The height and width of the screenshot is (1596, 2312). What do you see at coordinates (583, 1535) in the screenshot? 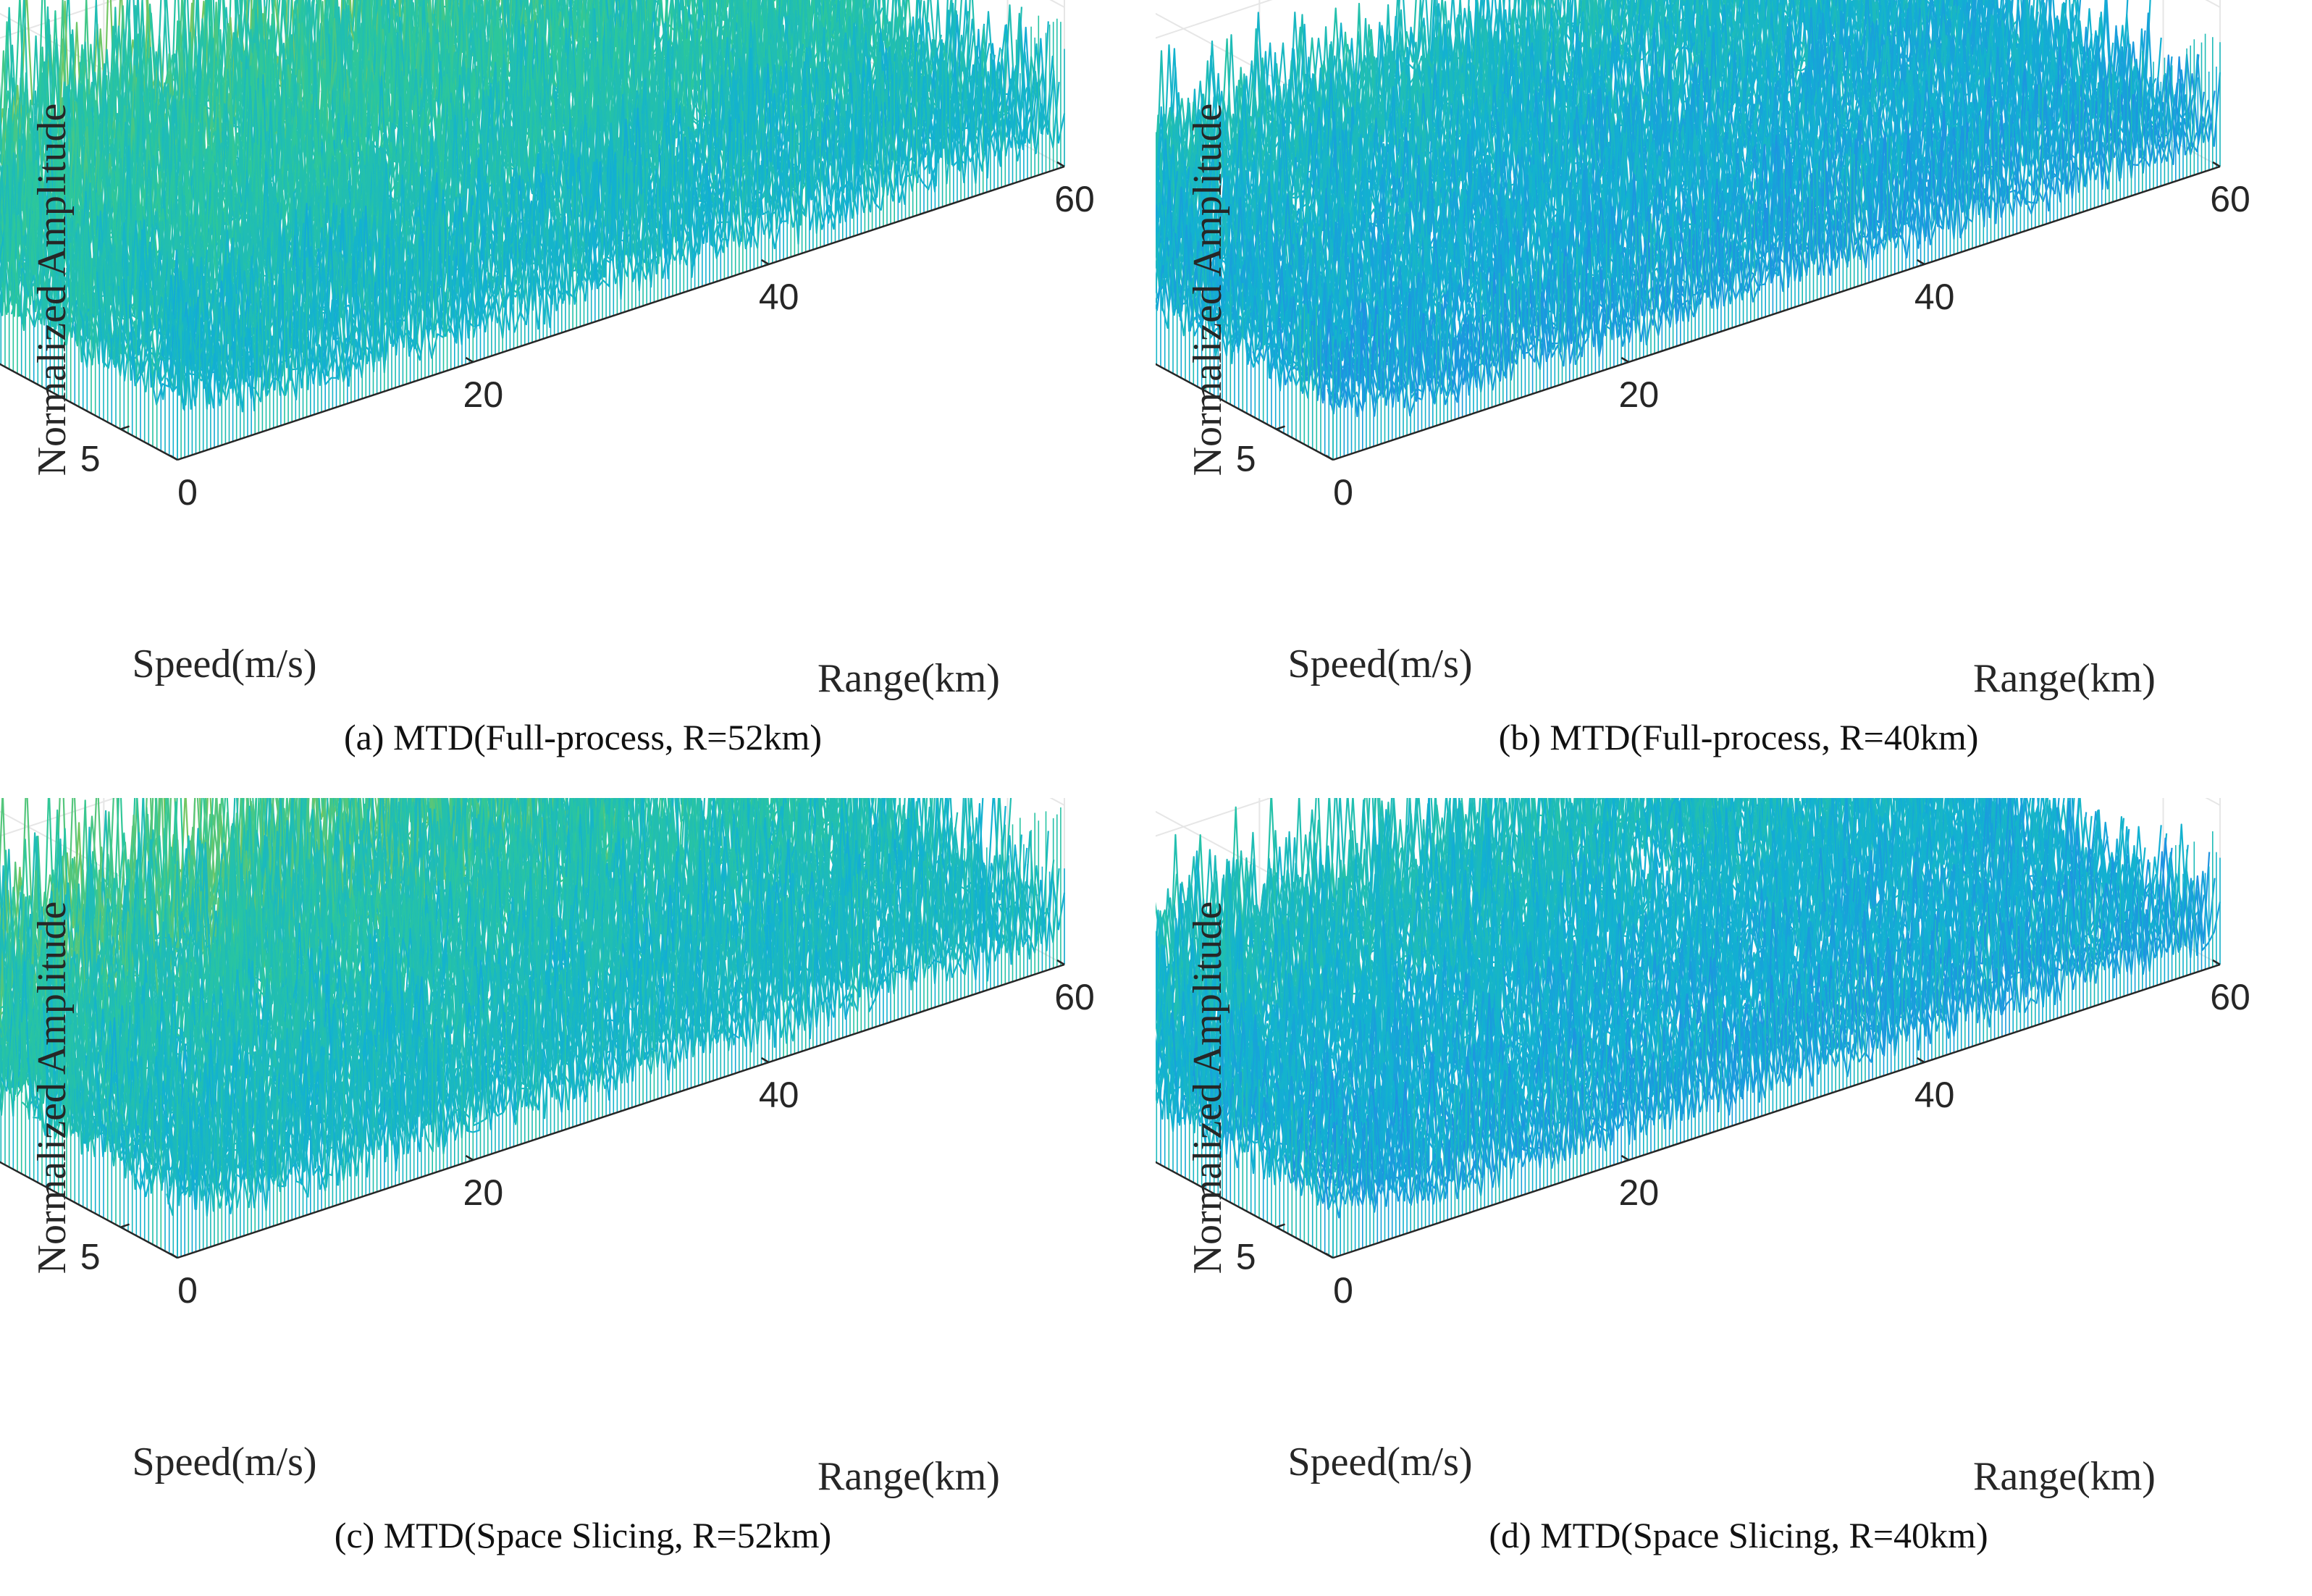
I see `subplot-caption: (c) MTD(Space Slicing, R=52km)` at bounding box center [583, 1535].